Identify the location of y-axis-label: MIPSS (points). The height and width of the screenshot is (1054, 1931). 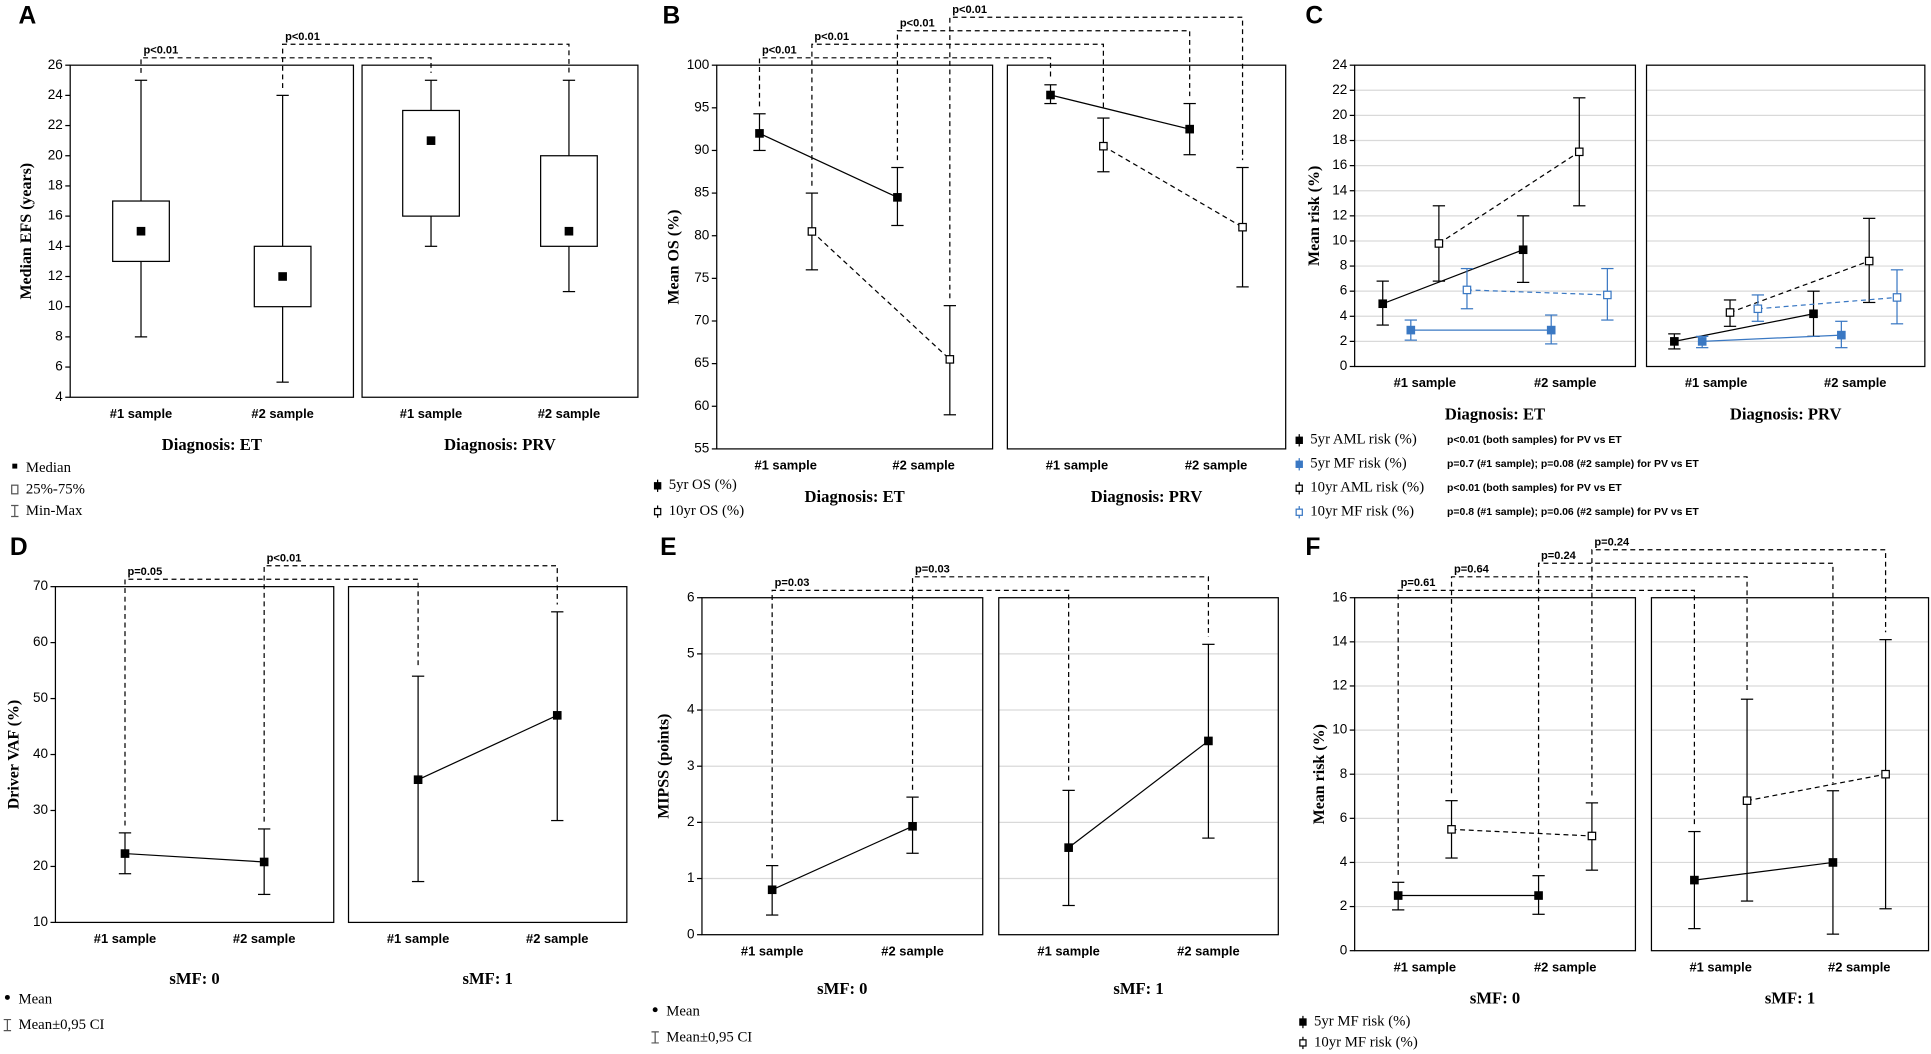
(664, 766).